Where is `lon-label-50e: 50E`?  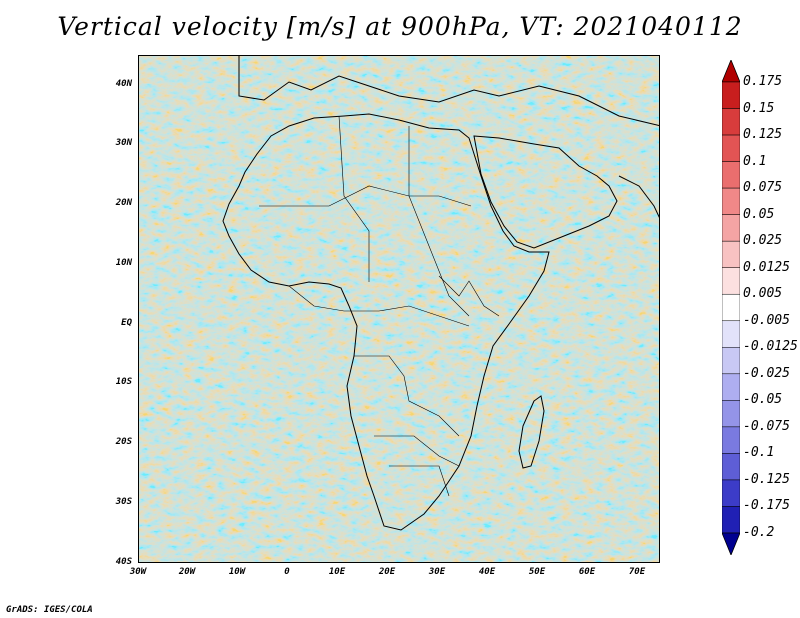 lon-label-50e: 50E is located at coordinates (537, 572).